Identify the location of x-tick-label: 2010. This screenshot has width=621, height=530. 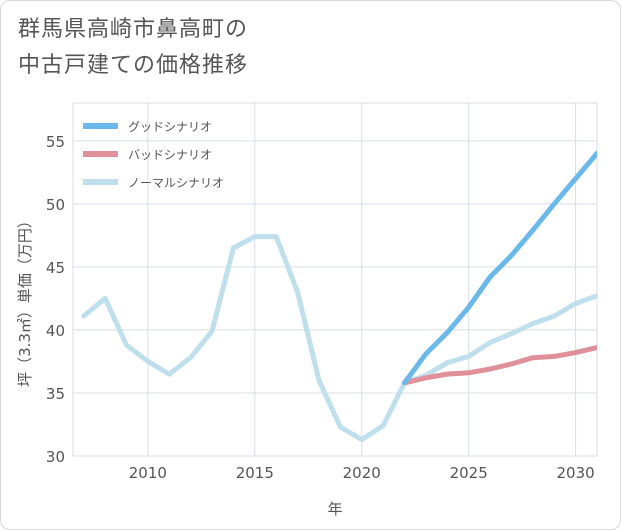
(148, 473).